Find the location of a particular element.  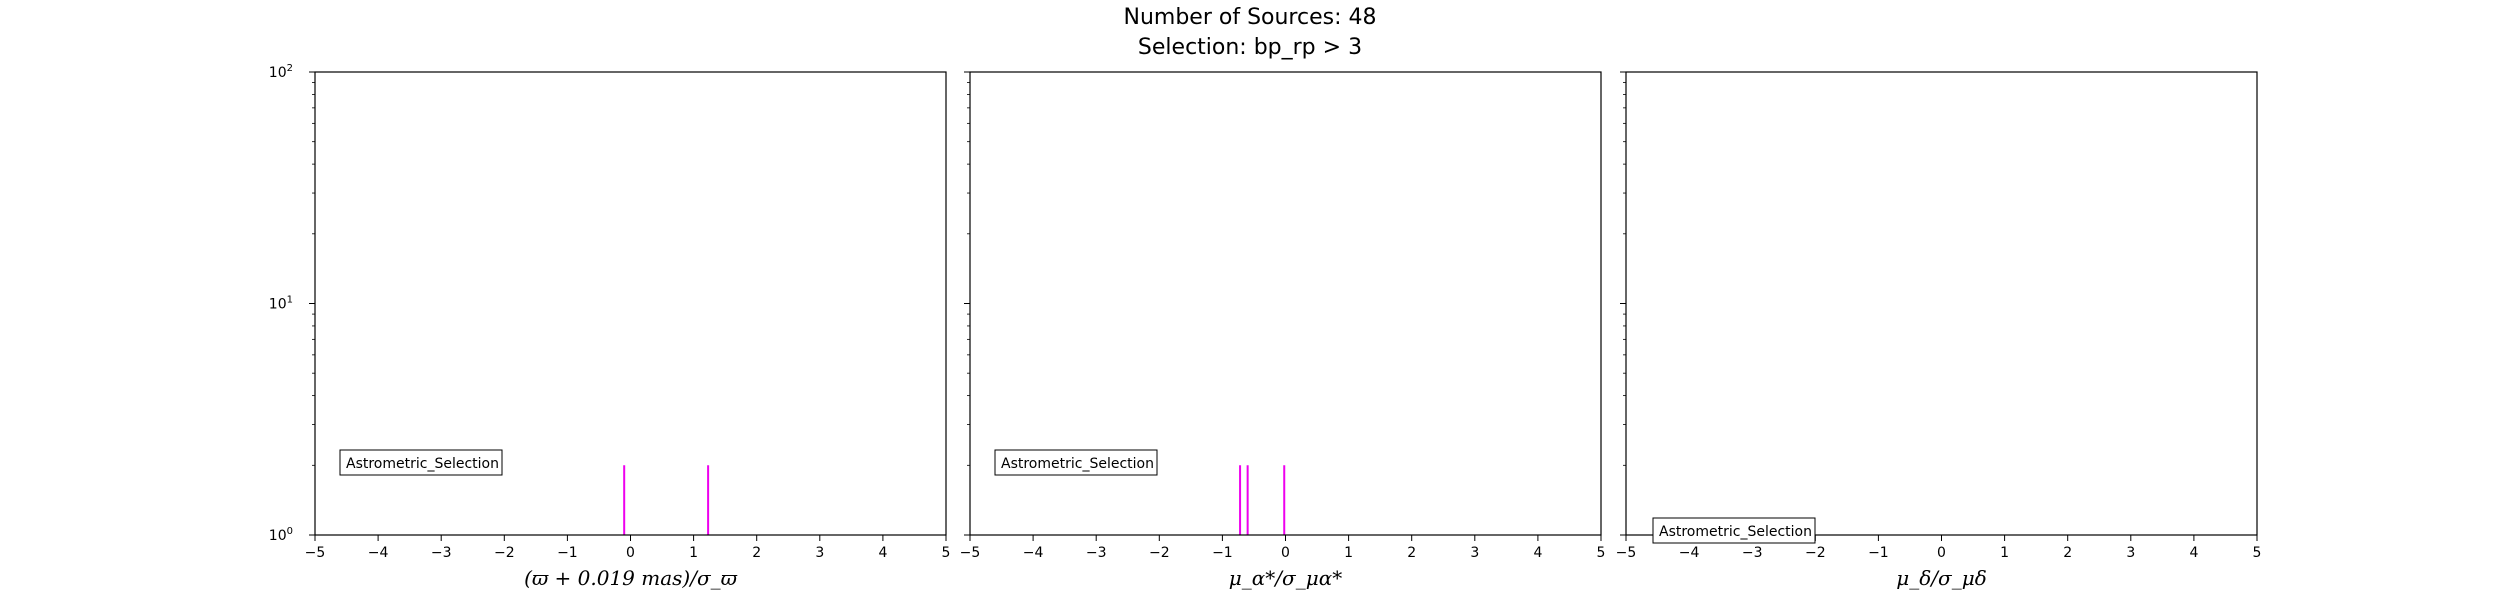

x-axis-label: μ_α*/σ_μα* is located at coordinates (1285, 578).